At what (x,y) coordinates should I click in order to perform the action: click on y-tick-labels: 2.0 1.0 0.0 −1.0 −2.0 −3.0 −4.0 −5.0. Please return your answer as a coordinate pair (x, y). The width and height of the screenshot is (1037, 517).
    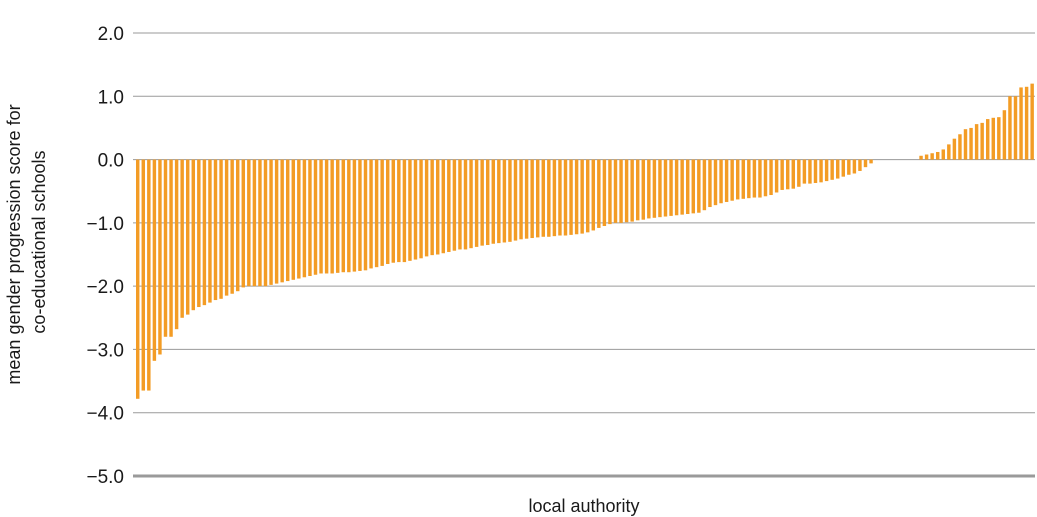
    Looking at the image, I should click on (105, 256).